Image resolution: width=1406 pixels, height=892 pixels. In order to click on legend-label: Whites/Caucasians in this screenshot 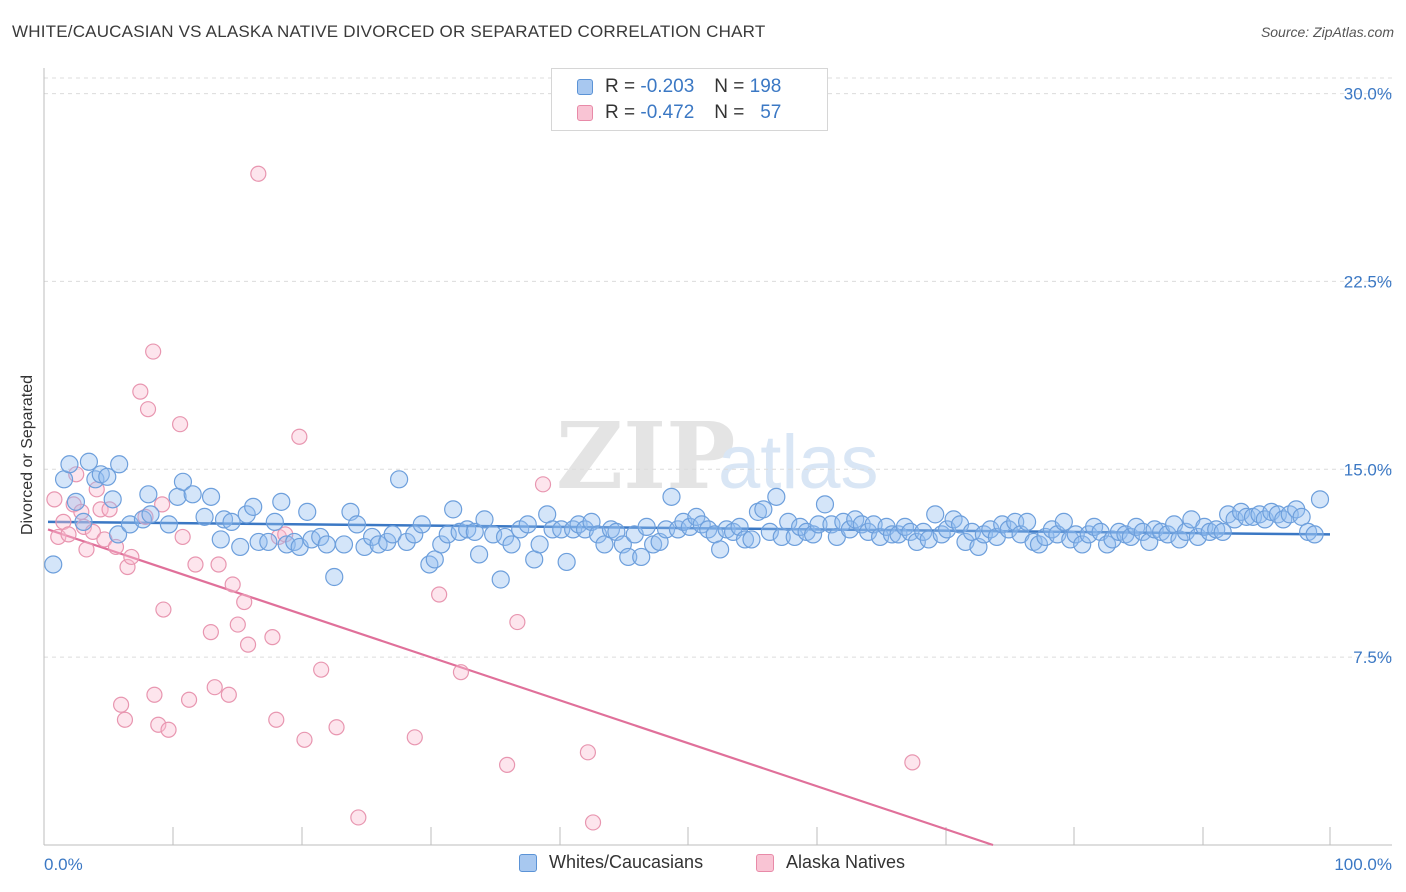, I will do `click(626, 862)`.